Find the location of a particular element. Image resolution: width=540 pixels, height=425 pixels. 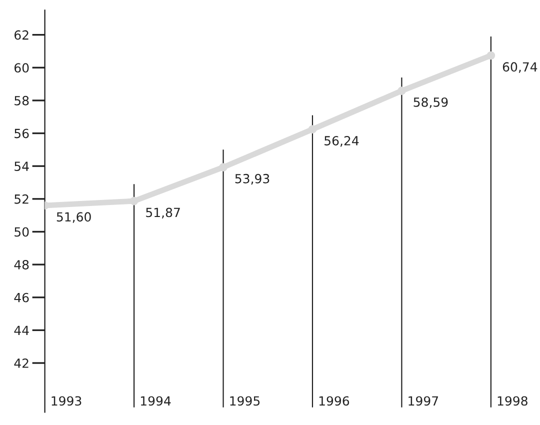

data-label: 58,59 is located at coordinates (431, 102).